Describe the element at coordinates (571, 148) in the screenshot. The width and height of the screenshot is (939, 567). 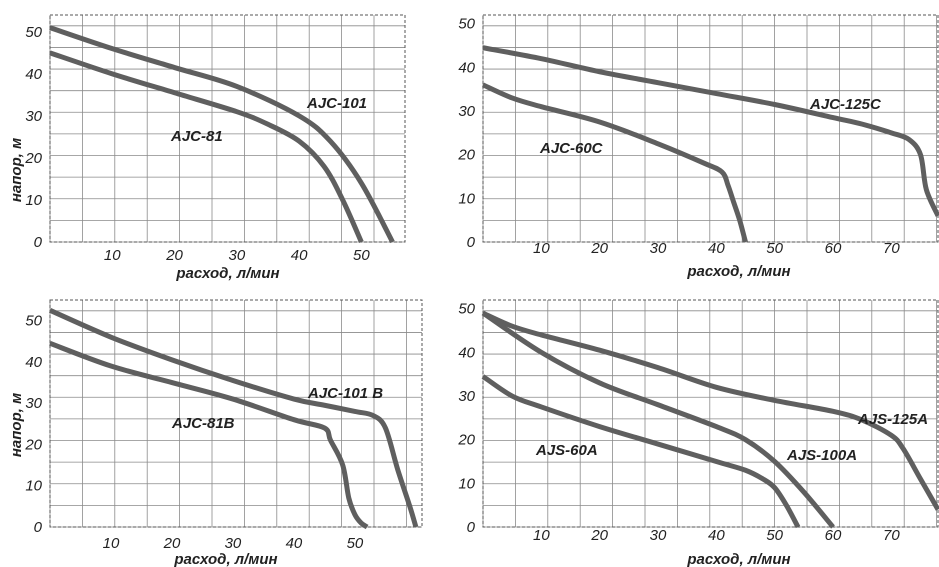
I see `series-label-ajc-60c: AJC-60C` at that location.